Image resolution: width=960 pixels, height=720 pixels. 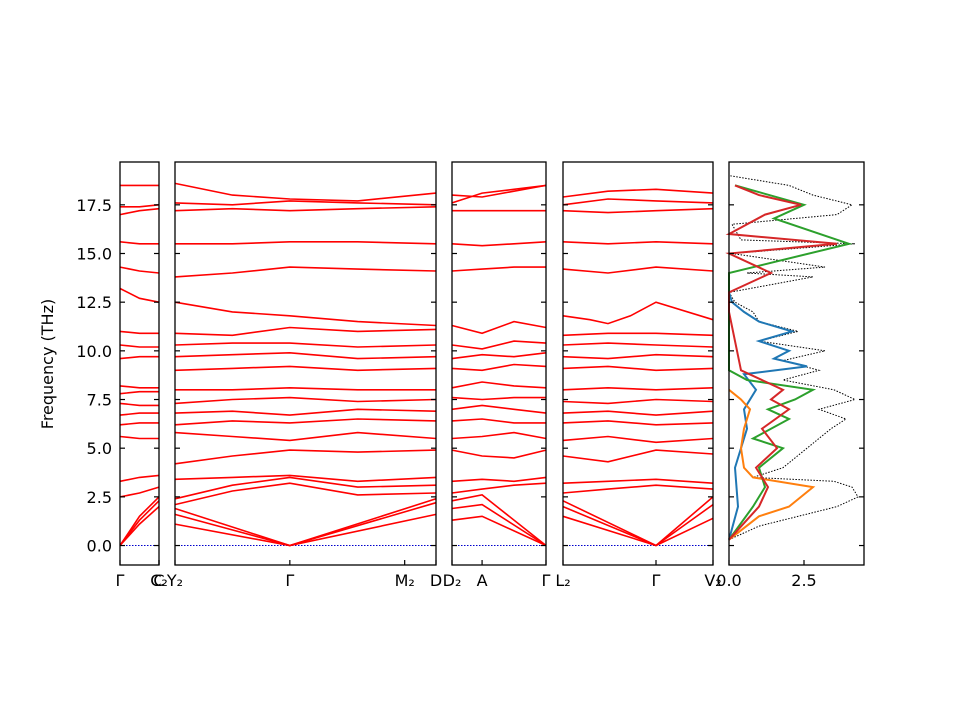 I want to click on k-point-label: C, so click(x=158, y=580).